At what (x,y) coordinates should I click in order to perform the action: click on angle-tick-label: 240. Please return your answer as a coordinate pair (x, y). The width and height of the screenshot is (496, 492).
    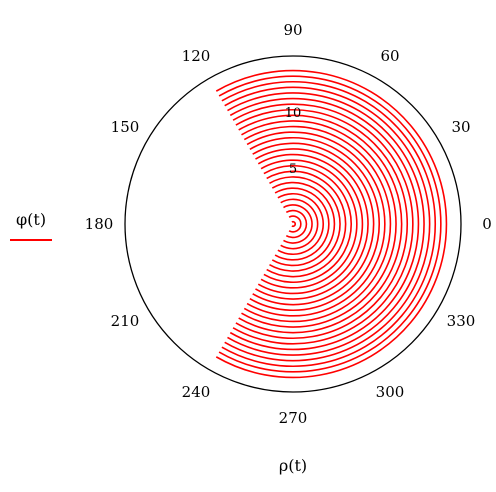
    Looking at the image, I should click on (196, 392).